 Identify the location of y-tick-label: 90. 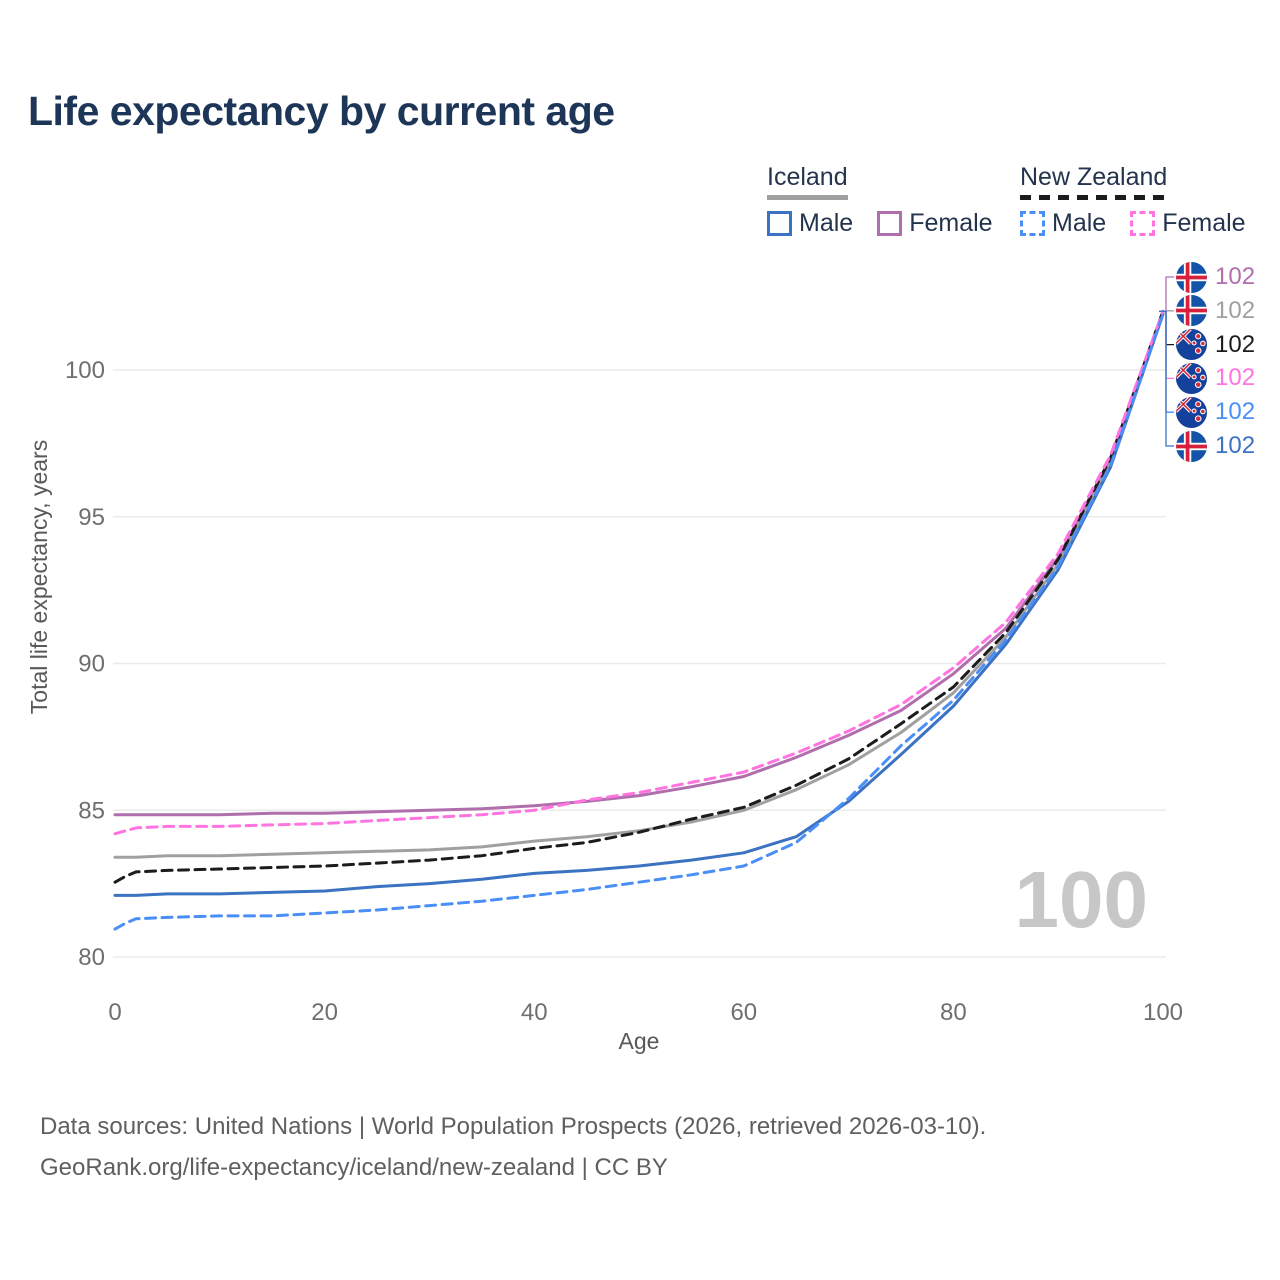
(91, 664).